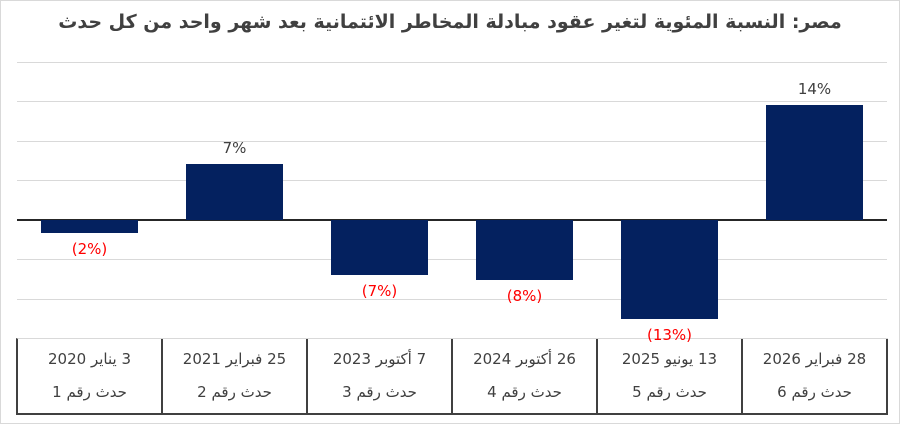  Describe the element at coordinates (814, 392) in the screenshot. I see `cell-event: حدث رقم 6` at that location.